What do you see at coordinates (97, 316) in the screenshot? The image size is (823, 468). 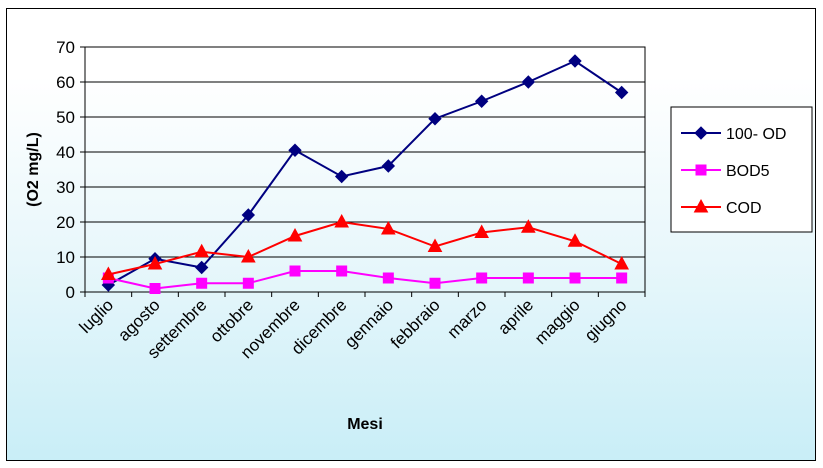 I see `x-tick-label: luglio` at bounding box center [97, 316].